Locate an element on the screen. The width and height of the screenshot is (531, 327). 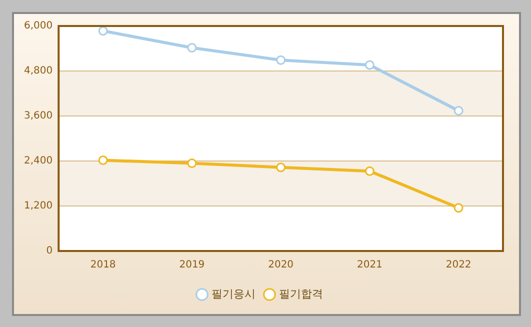
legend-label: 필기응시 is located at coordinates (234, 293).